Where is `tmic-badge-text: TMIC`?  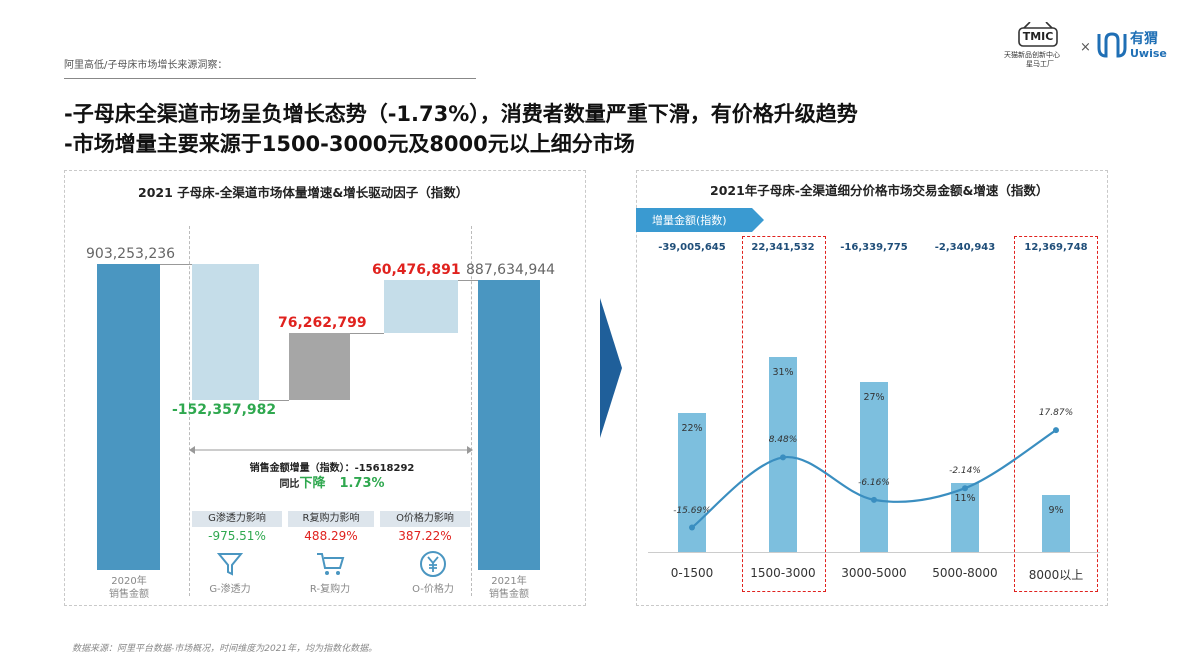 tmic-badge-text: TMIC is located at coordinates (1038, 36).